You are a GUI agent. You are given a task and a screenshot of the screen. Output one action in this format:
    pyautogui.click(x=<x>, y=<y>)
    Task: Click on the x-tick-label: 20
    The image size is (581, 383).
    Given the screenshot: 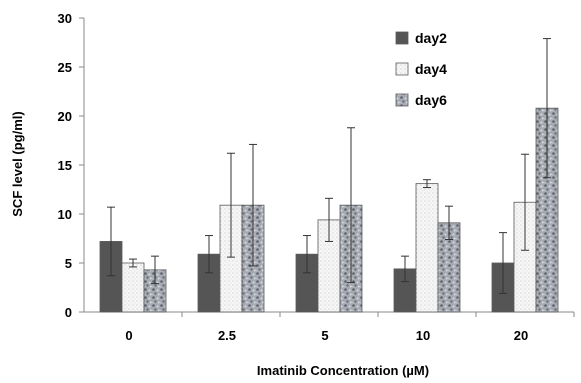 What is the action you would take?
    pyautogui.click(x=521, y=335)
    